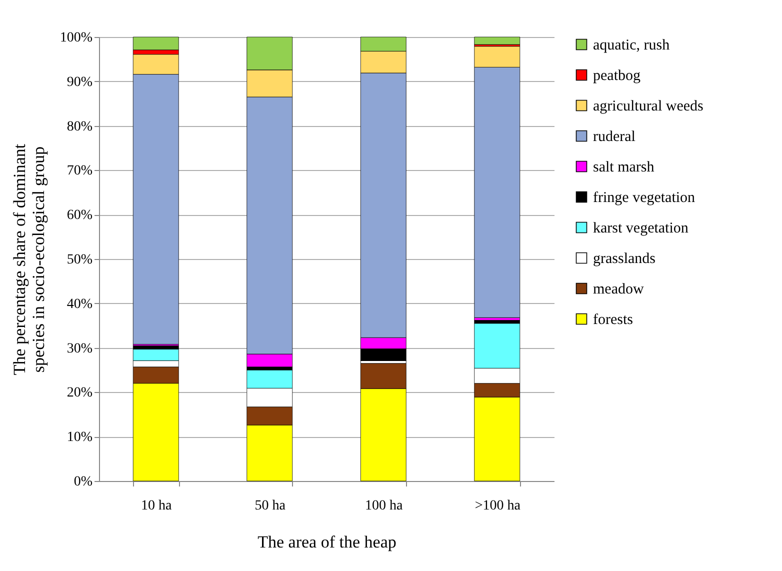 The image size is (782, 571). What do you see at coordinates (631, 46) in the screenshot?
I see `legend-label: aquatic, rush` at bounding box center [631, 46].